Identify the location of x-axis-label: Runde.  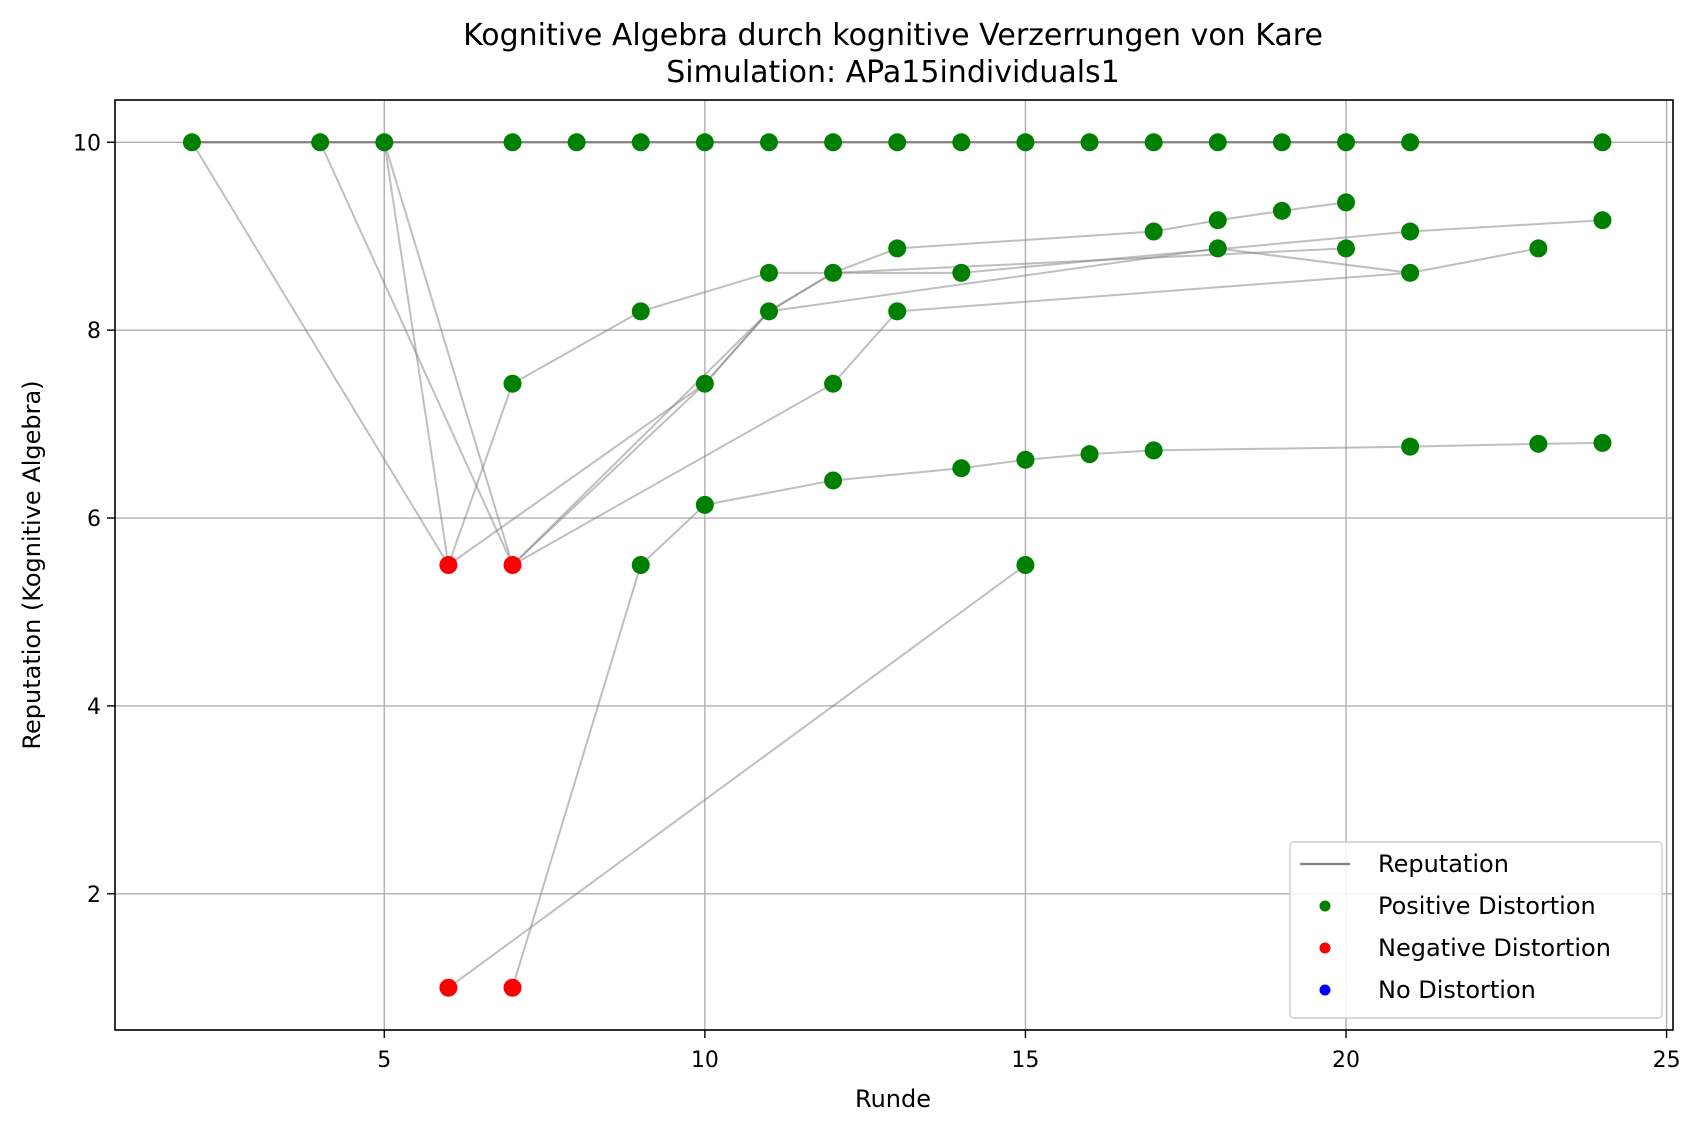
(893, 1099).